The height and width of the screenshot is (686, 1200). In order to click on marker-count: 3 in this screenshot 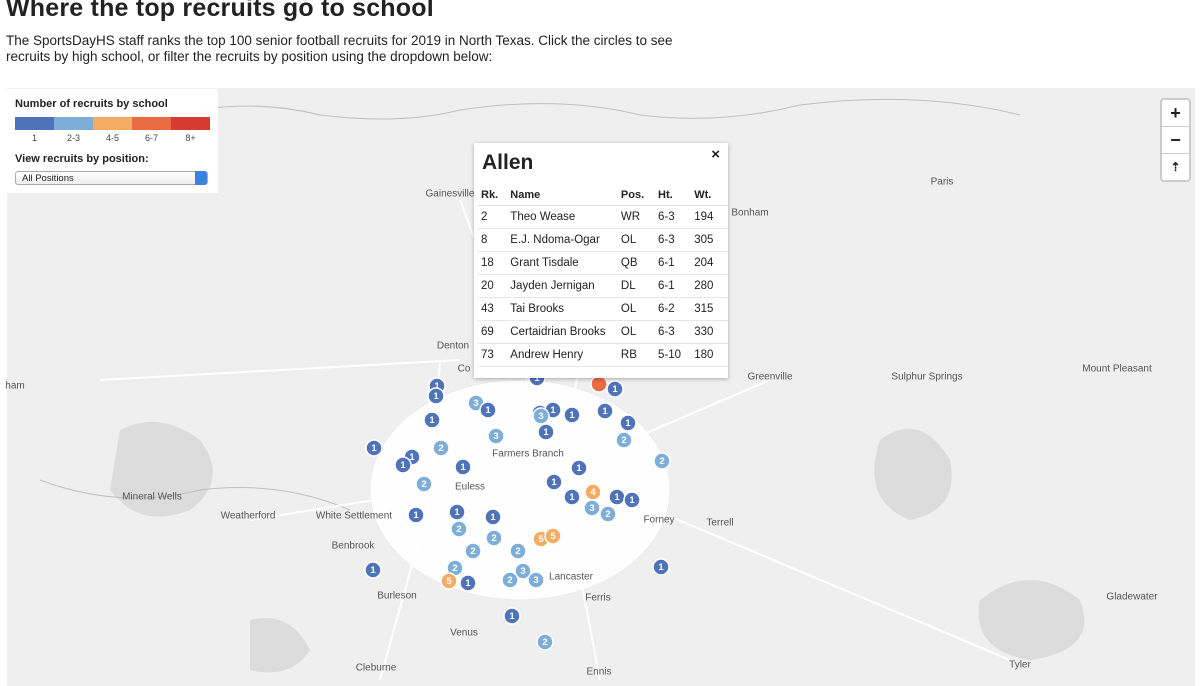, I will do `click(591, 508)`.